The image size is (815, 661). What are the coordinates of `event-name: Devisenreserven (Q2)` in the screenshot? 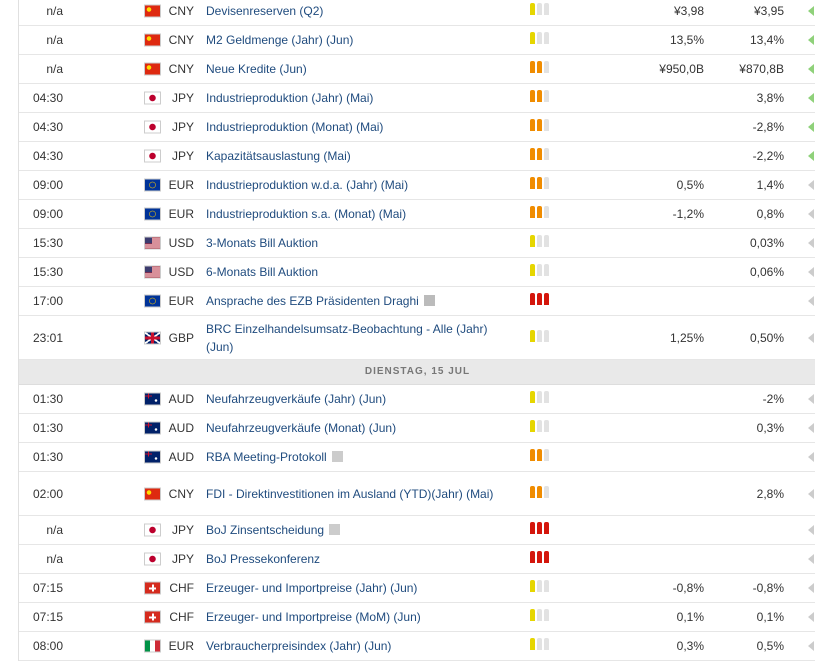 It's located at (265, 11).